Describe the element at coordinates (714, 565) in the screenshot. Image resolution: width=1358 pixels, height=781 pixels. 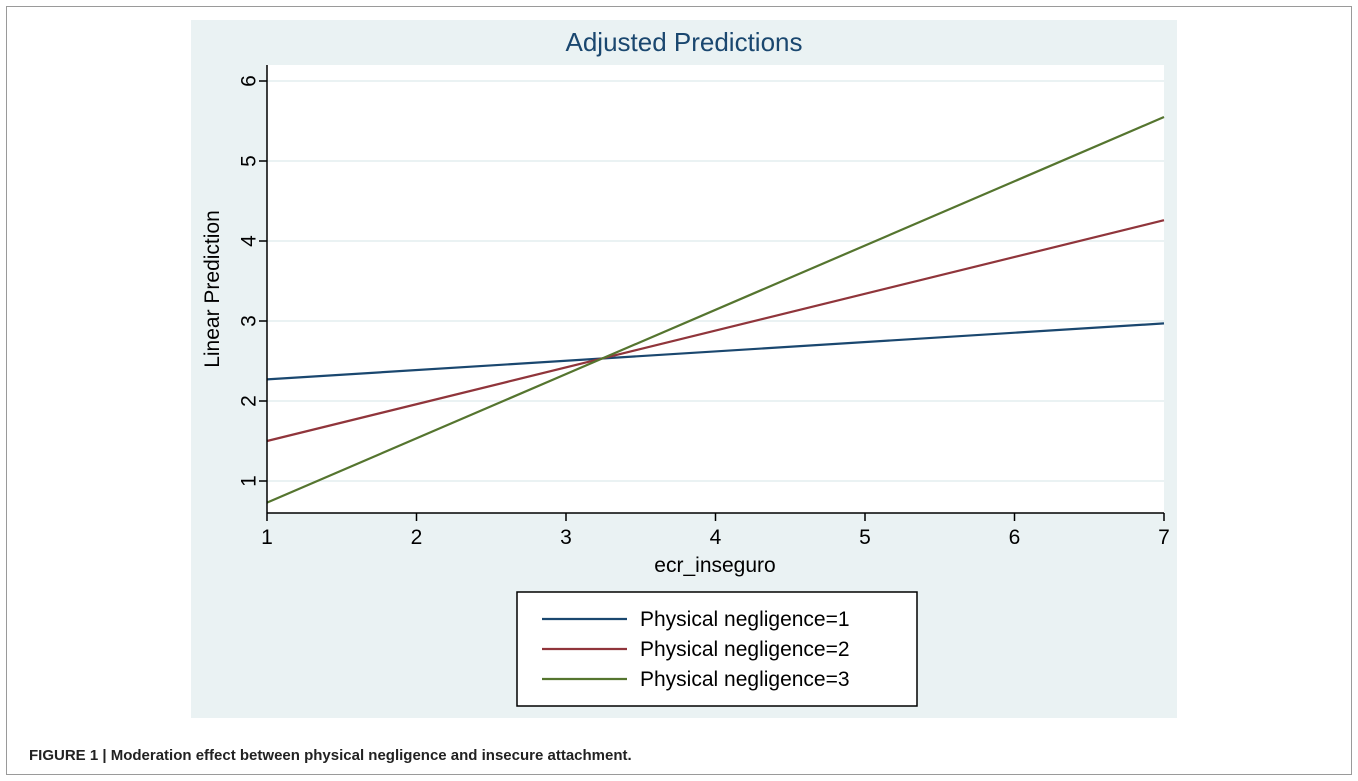
I see `x-axis-label: ecr_inseguro` at that location.